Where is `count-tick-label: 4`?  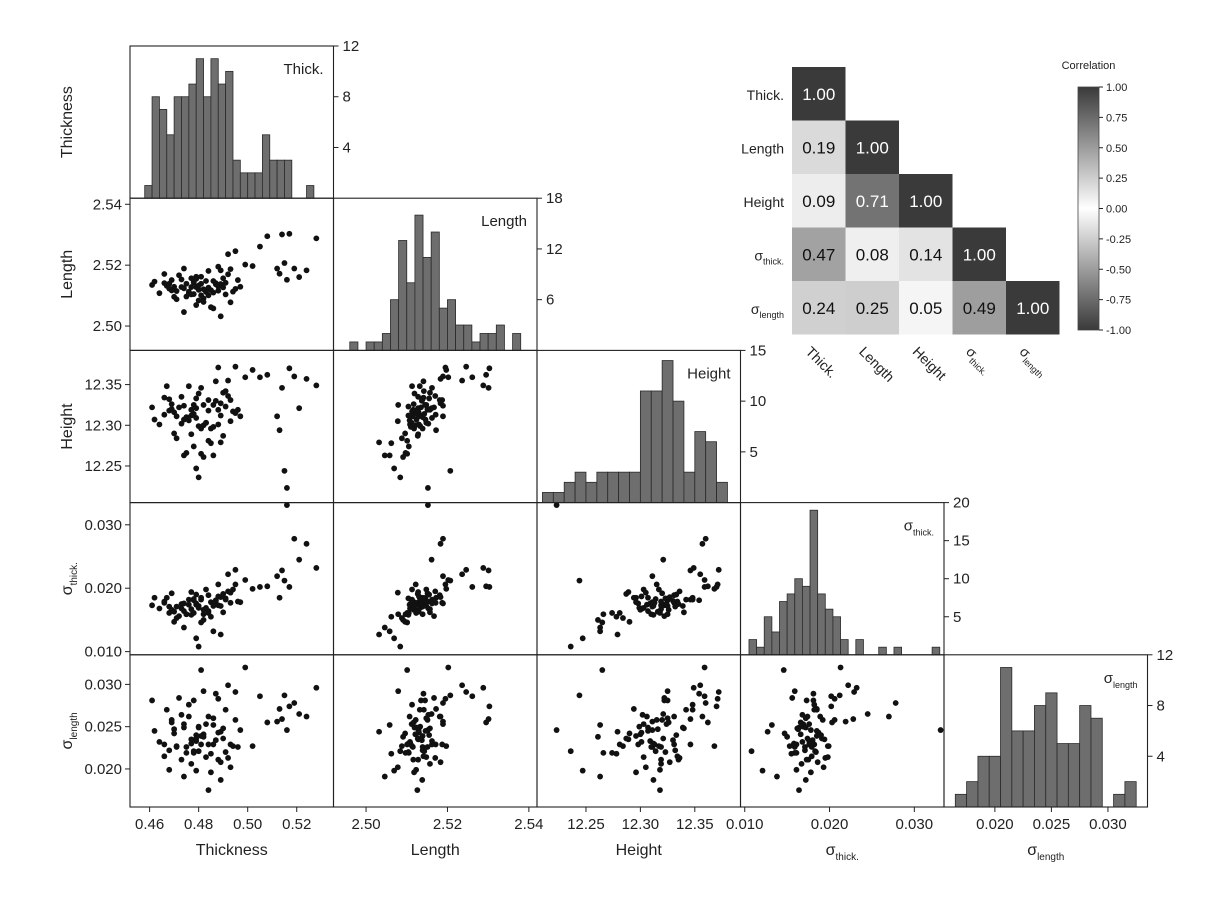 count-tick-label: 4 is located at coordinates (1161, 756).